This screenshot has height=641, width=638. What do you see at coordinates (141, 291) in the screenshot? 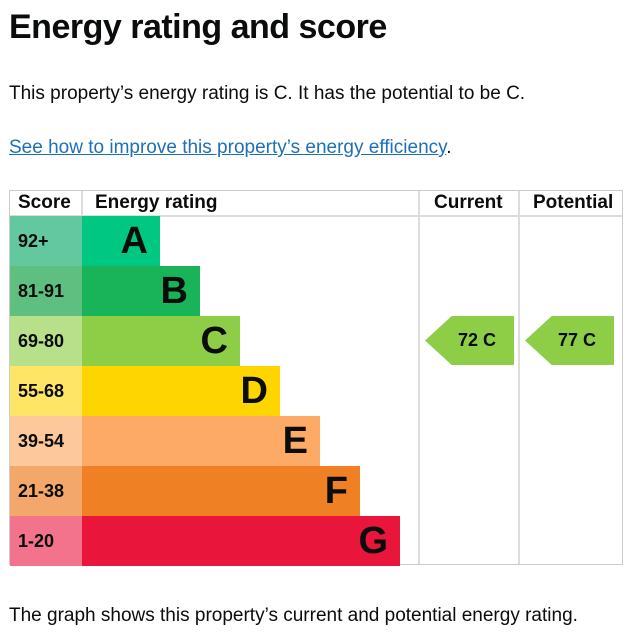
I see `rating-bar-b: B` at bounding box center [141, 291].